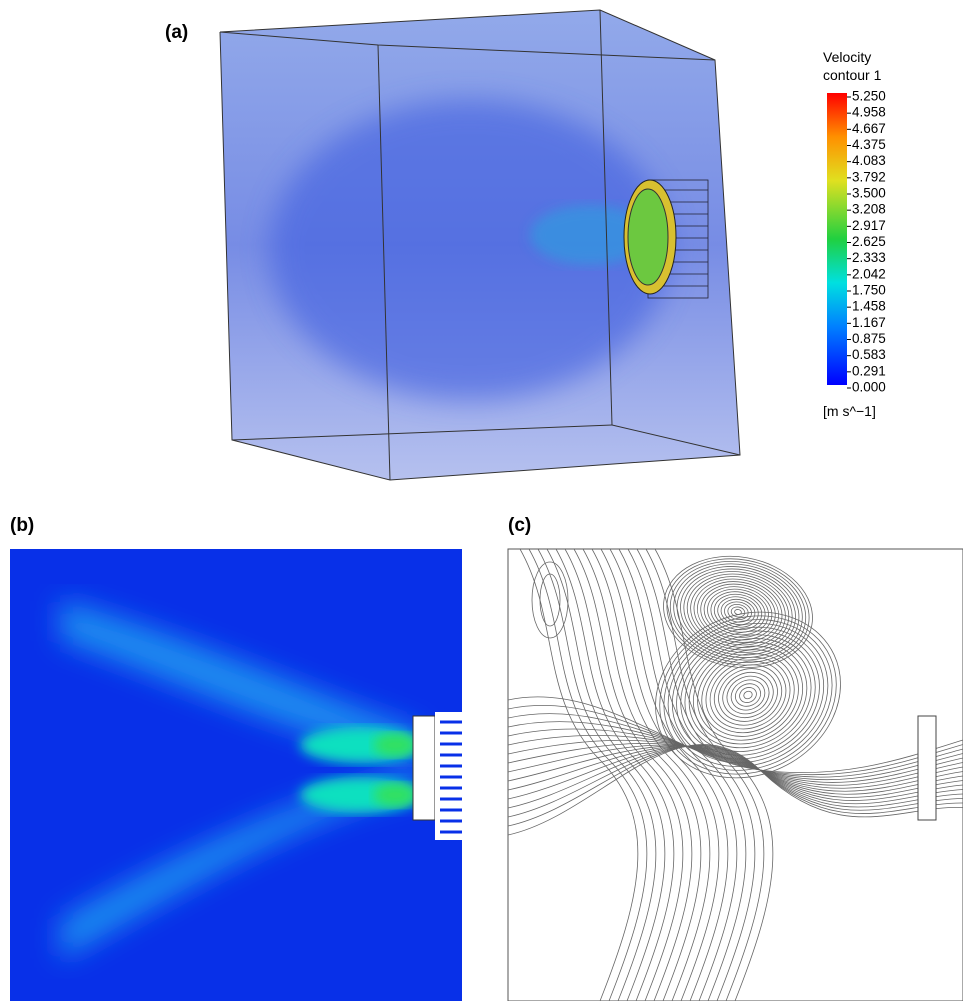  What do you see at coordinates (22, 525) in the screenshot?
I see `panel-label: (b)` at bounding box center [22, 525].